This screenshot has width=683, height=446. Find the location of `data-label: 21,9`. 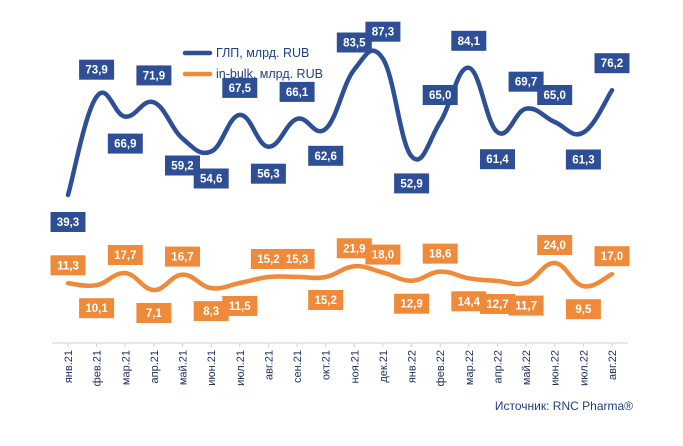

data-label: 21,9 is located at coordinates (354, 248).